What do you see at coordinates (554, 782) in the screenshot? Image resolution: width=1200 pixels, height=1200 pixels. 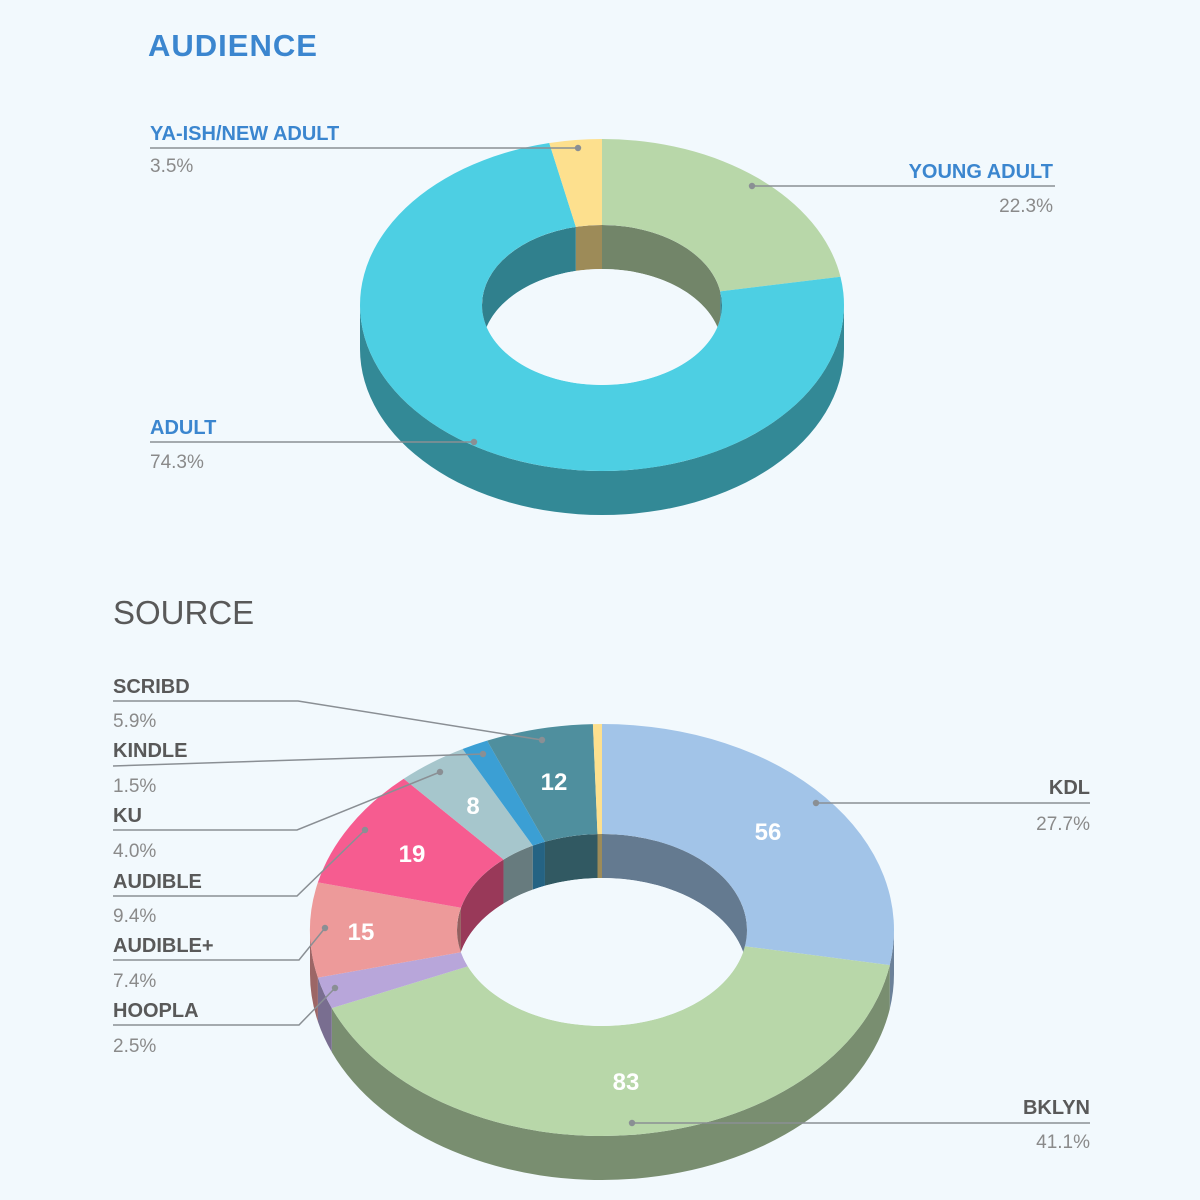 I see `source-value-label-7: 12` at bounding box center [554, 782].